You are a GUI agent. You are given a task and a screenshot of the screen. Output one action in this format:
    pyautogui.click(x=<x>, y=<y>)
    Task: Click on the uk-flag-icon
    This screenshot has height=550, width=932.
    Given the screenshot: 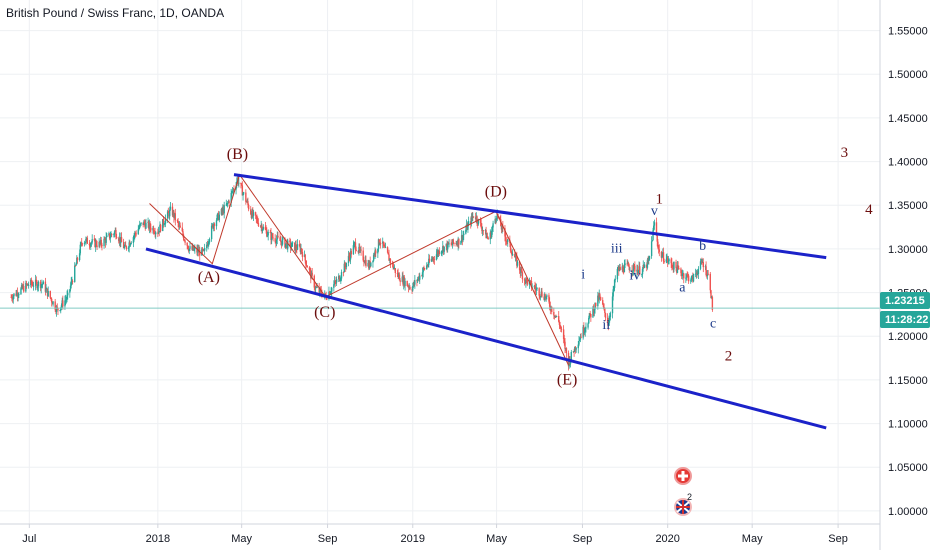 What is the action you would take?
    pyautogui.click(x=683, y=507)
    